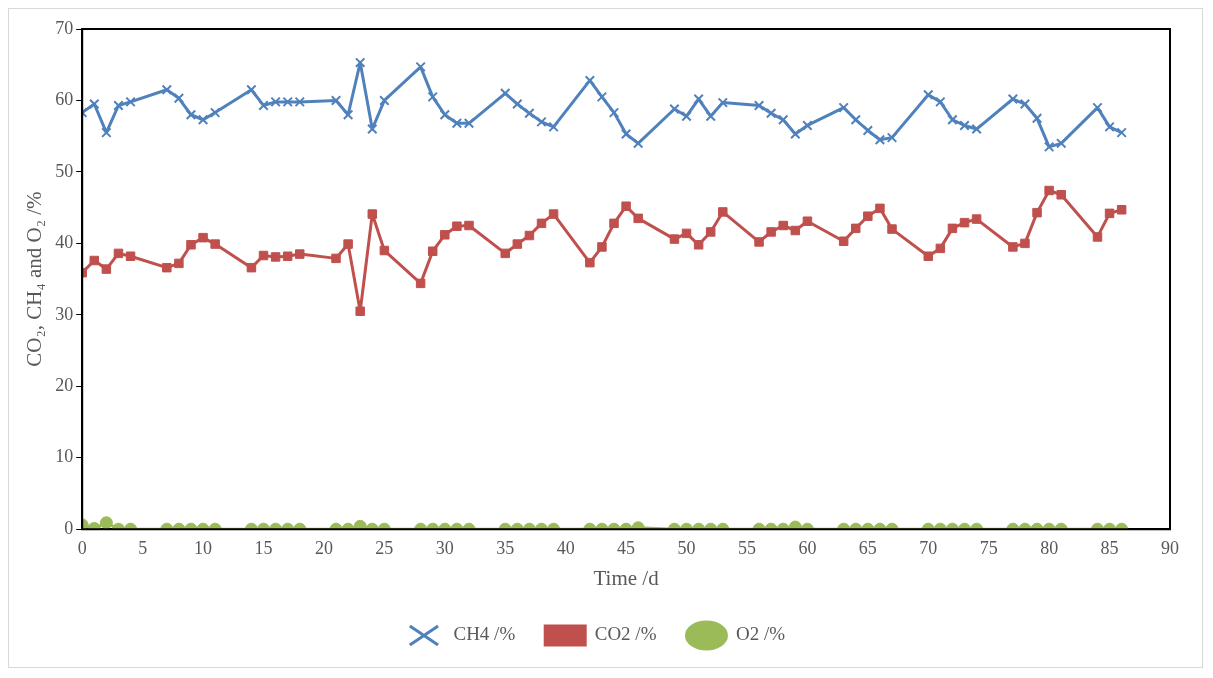 The height and width of the screenshot is (678, 1213). I want to click on x-tick-label: 70, so click(928, 547).